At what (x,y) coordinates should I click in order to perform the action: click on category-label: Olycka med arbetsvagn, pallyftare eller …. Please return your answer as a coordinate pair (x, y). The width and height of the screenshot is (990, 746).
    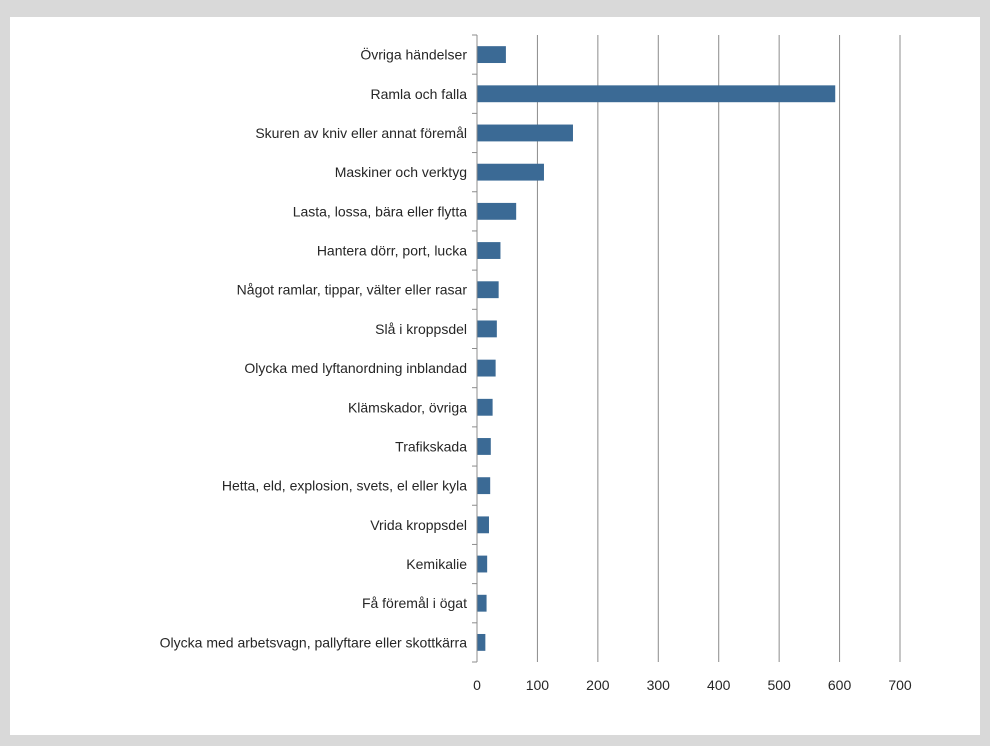
    Looking at the image, I should click on (314, 642).